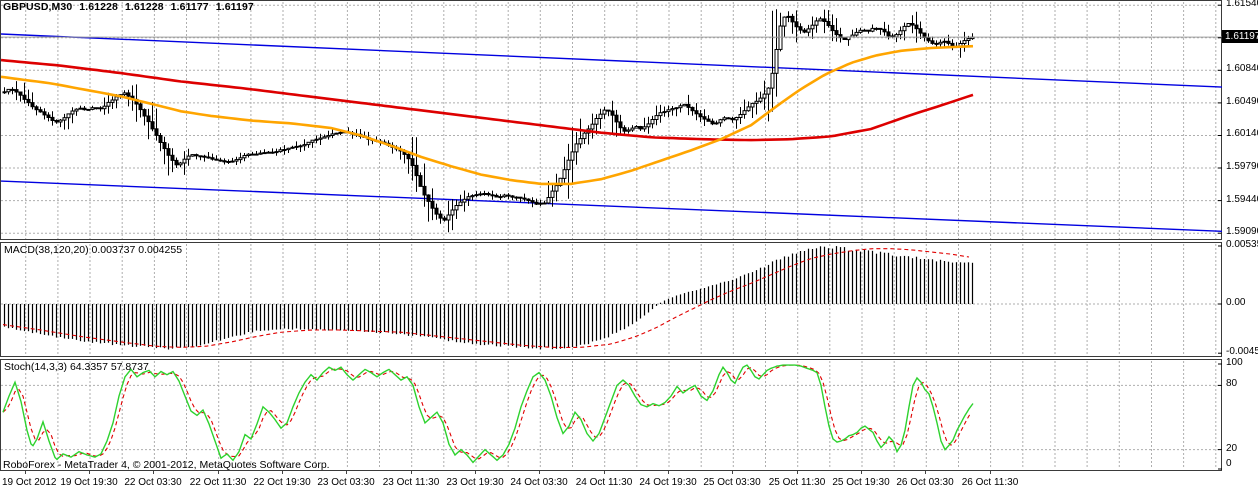  I want to click on stoch-axis-label: 0, so click(1229, 463).